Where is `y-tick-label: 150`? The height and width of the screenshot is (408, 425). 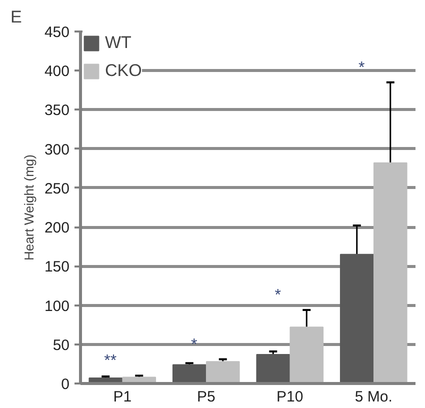
y-tick-label: 150 is located at coordinates (57, 267).